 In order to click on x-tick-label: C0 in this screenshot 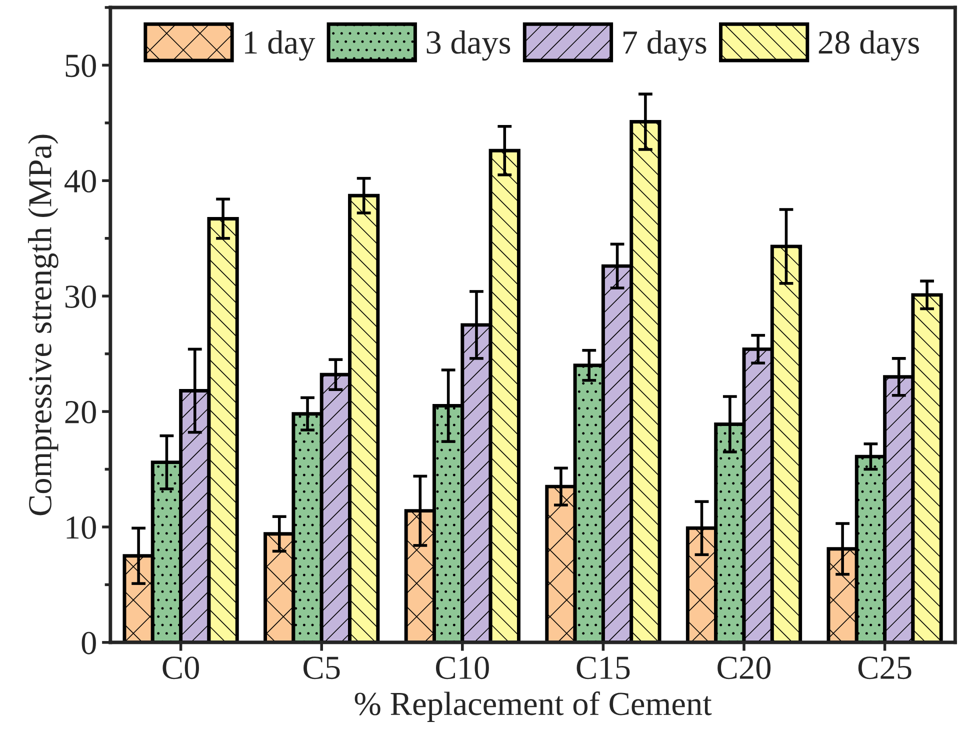, I will do `click(180, 668)`.